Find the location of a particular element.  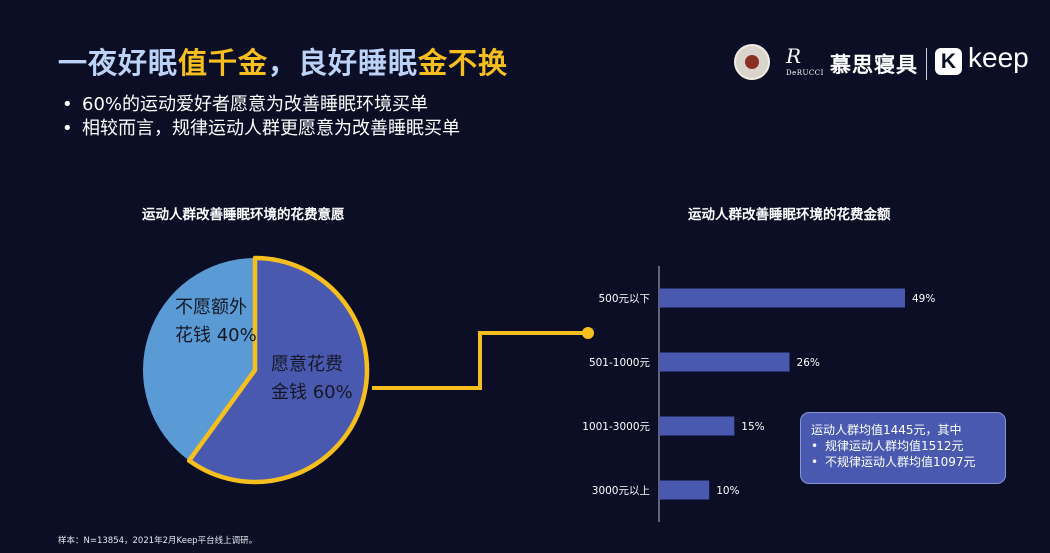

bullet-item: 相较而言，规律运动人群更愿意为改善睡眠买单 is located at coordinates (261, 129).